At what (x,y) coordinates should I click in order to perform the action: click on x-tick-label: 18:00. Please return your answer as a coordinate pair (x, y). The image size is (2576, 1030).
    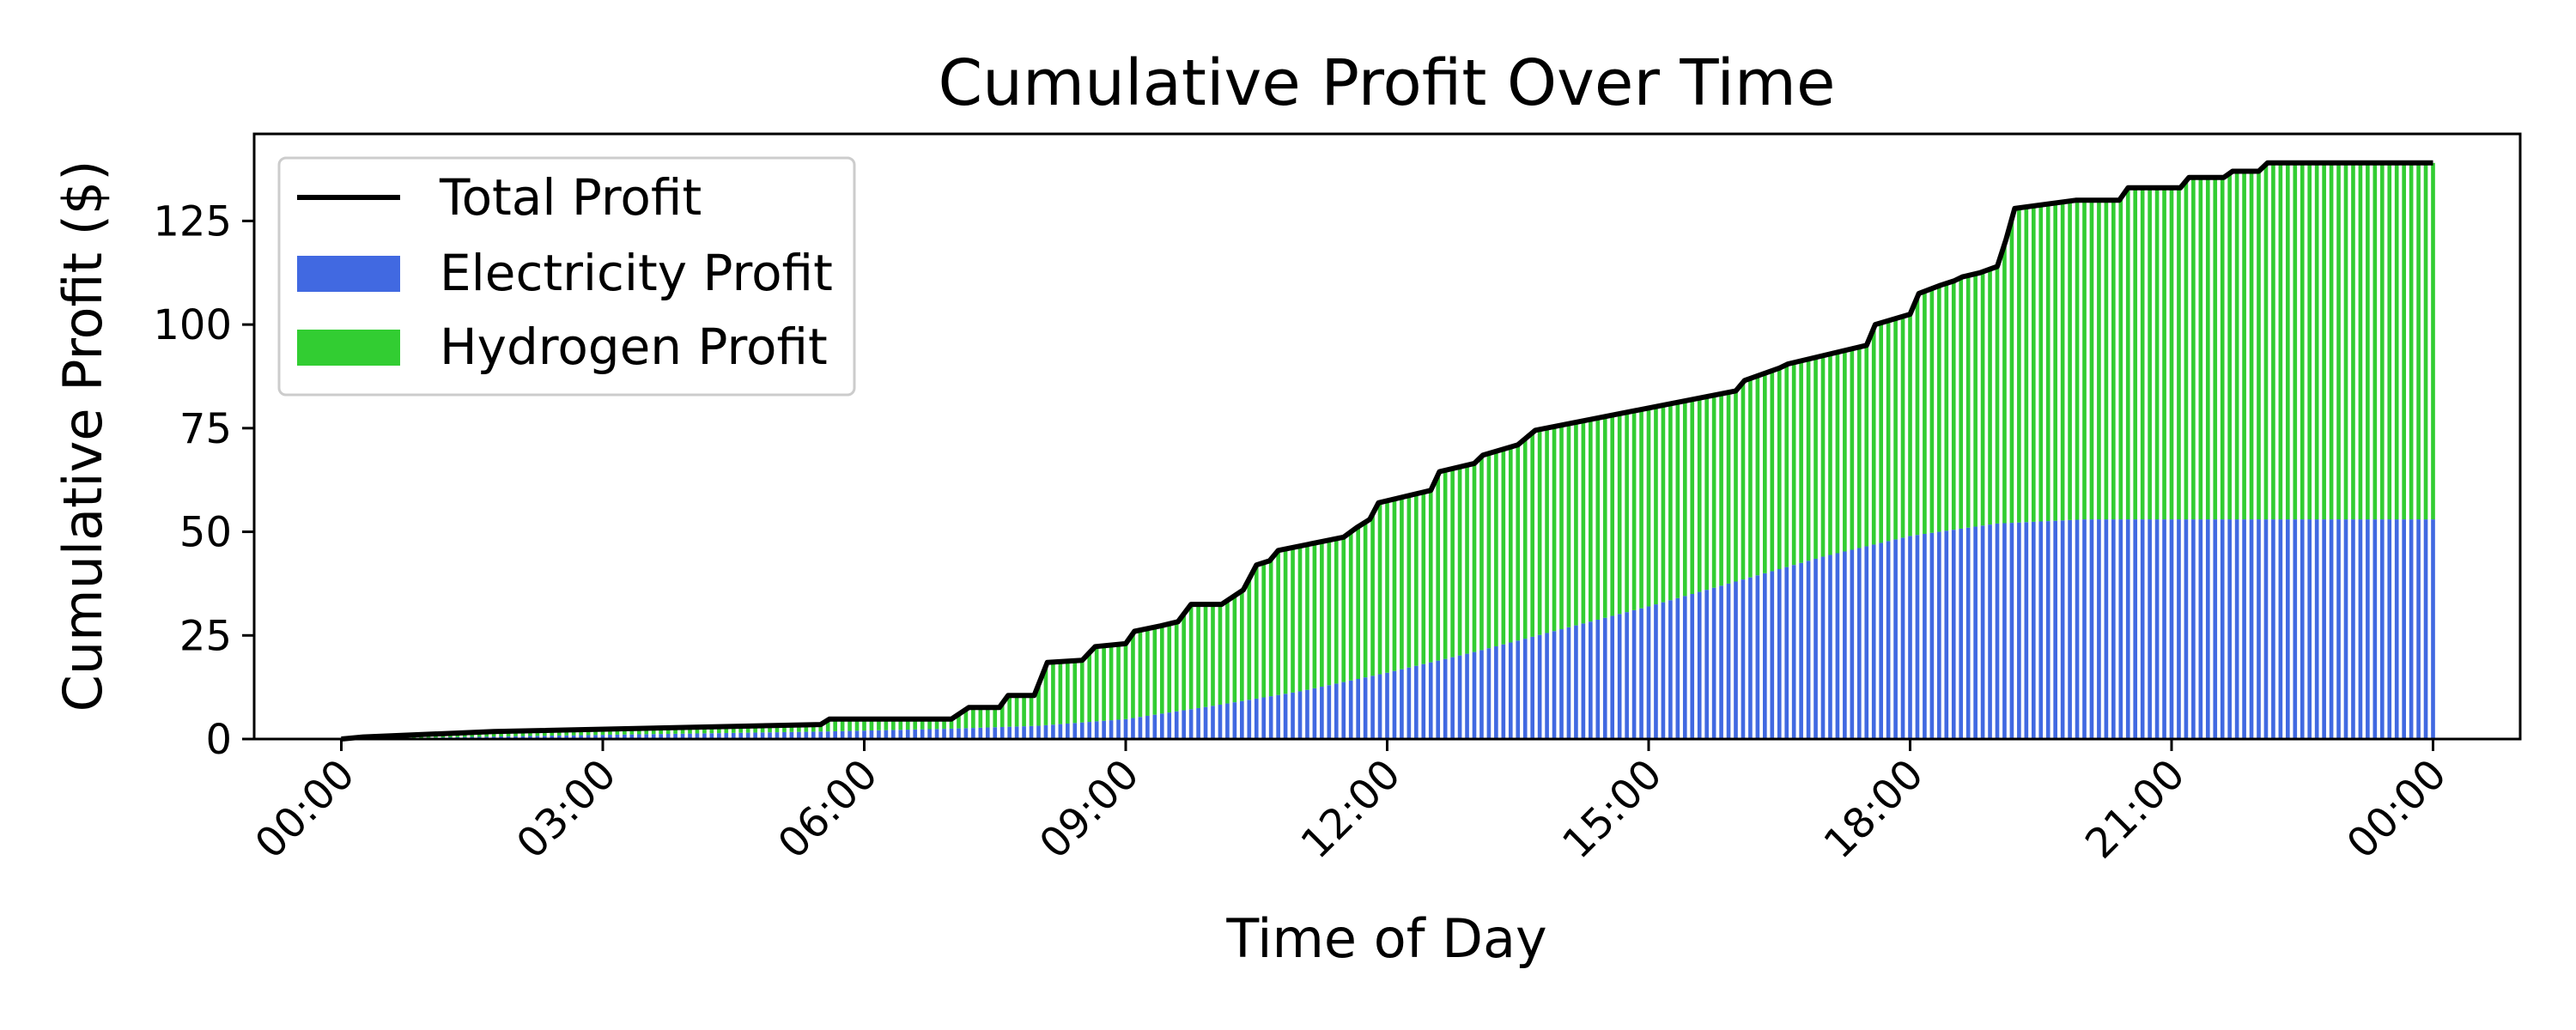
    Looking at the image, I should click on (1874, 809).